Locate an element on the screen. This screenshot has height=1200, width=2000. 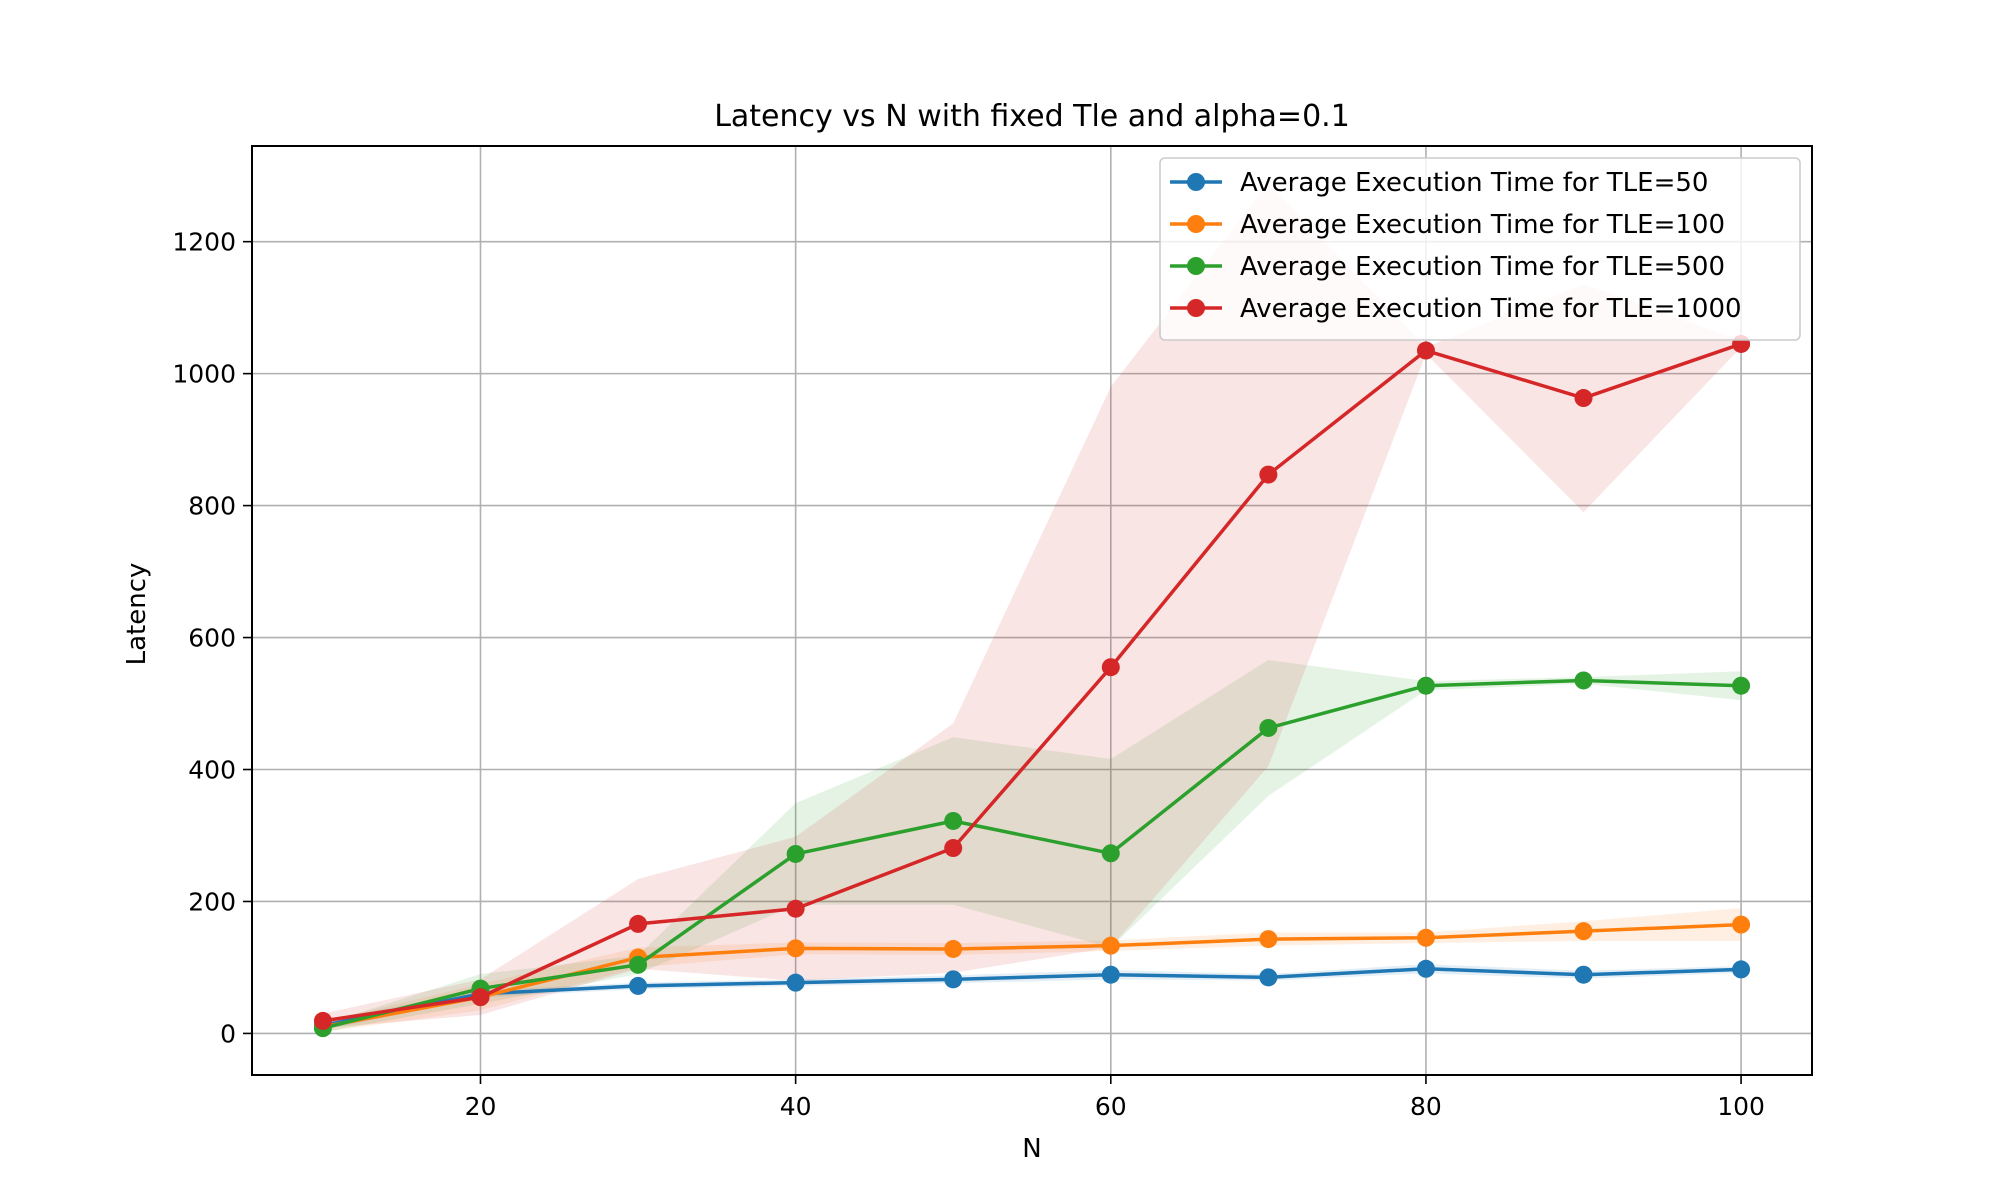
legend-box is located at coordinates (1480, 249).